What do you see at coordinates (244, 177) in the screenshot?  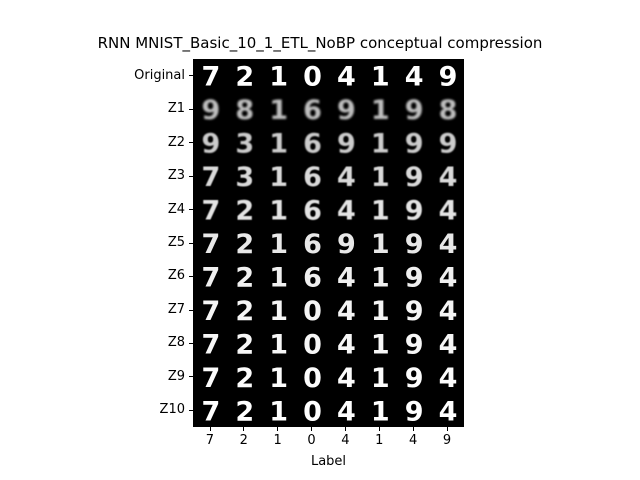 I see `digit-cell: 3` at bounding box center [244, 177].